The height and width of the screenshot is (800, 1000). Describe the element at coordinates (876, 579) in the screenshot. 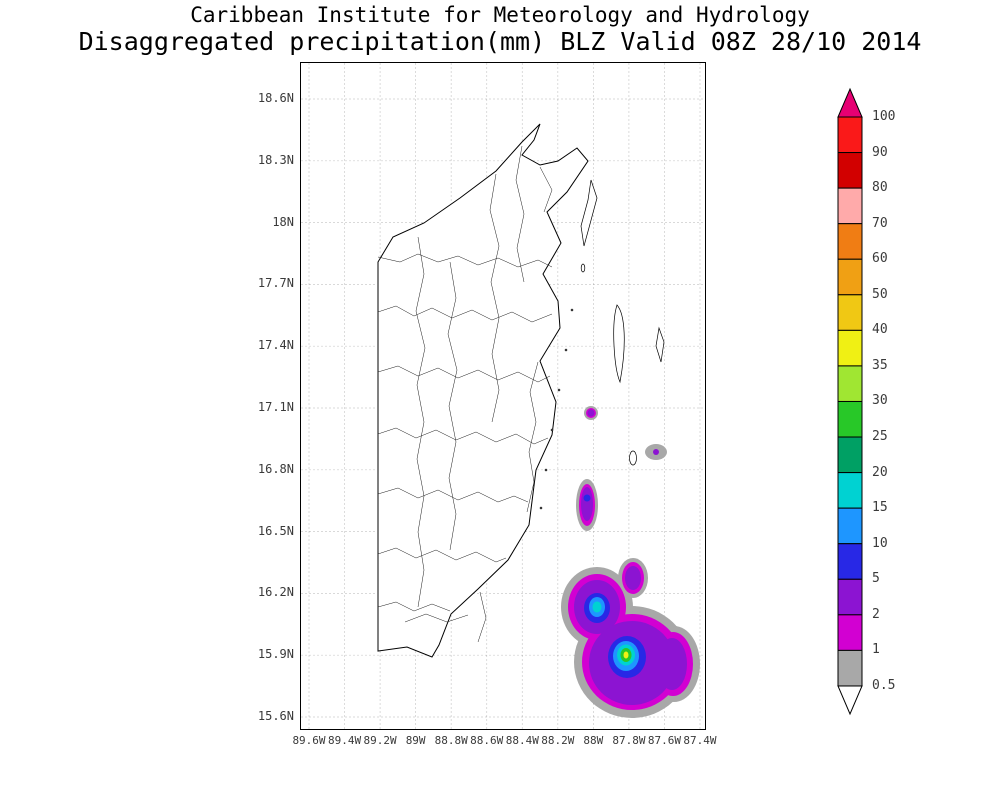

I see `colorbar-tick-label: 5` at that location.